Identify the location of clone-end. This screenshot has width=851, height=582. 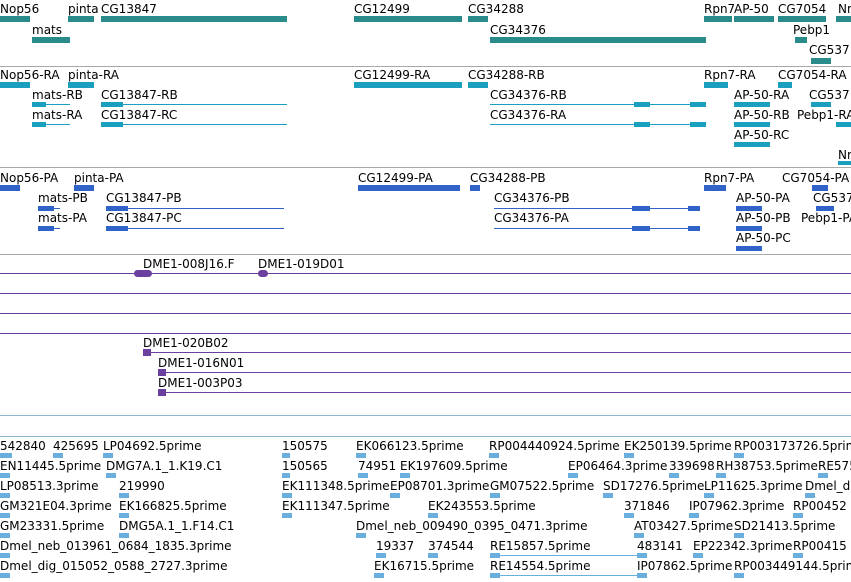
(263, 273).